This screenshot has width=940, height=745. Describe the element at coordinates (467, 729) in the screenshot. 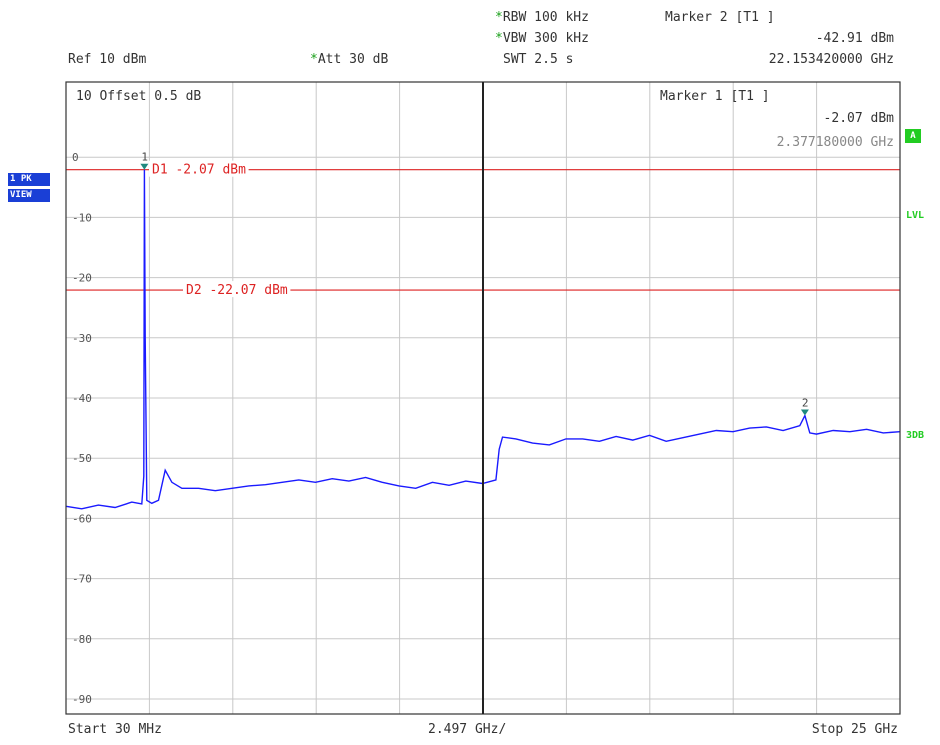

I see `span-per-division: 2.497 GHz/` at that location.